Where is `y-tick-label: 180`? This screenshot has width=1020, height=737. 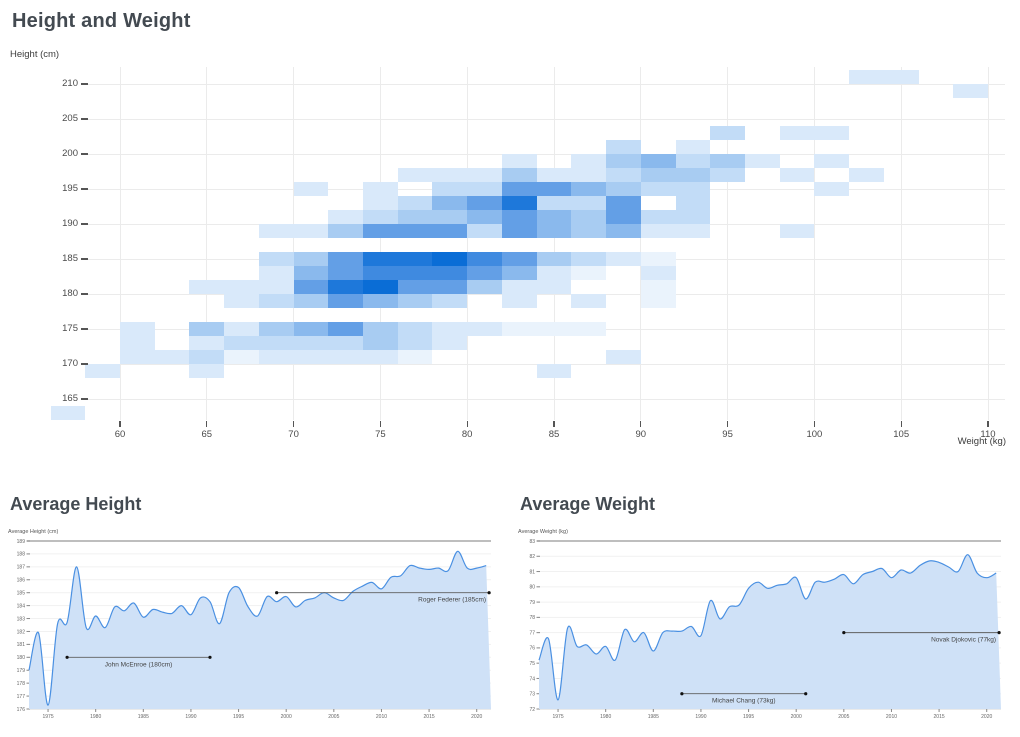 y-tick-label: 180 is located at coordinates (70, 293).